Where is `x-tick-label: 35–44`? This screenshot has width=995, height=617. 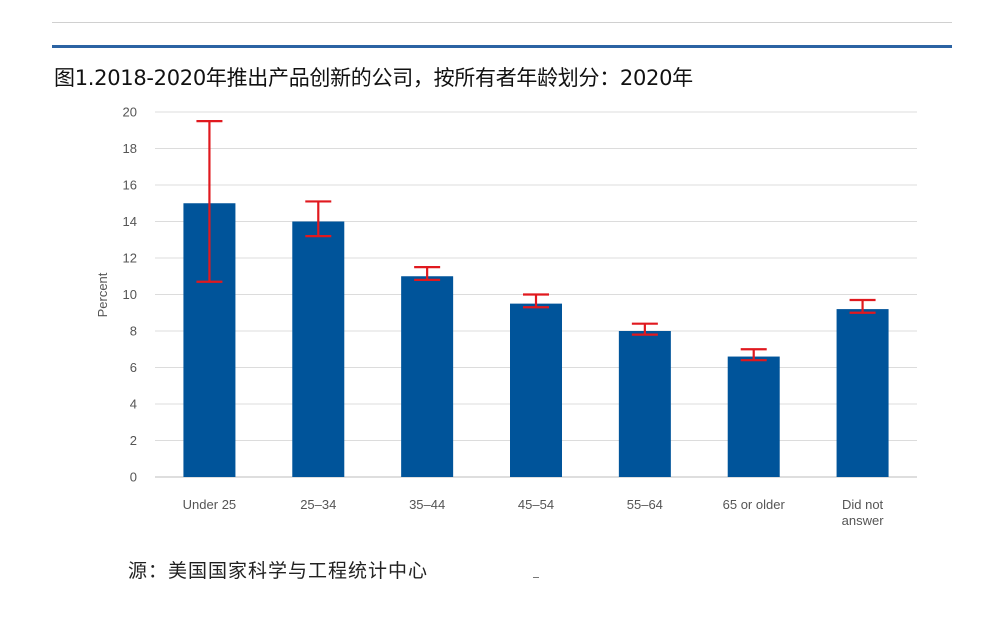 x-tick-label: 35–44 is located at coordinates (427, 504).